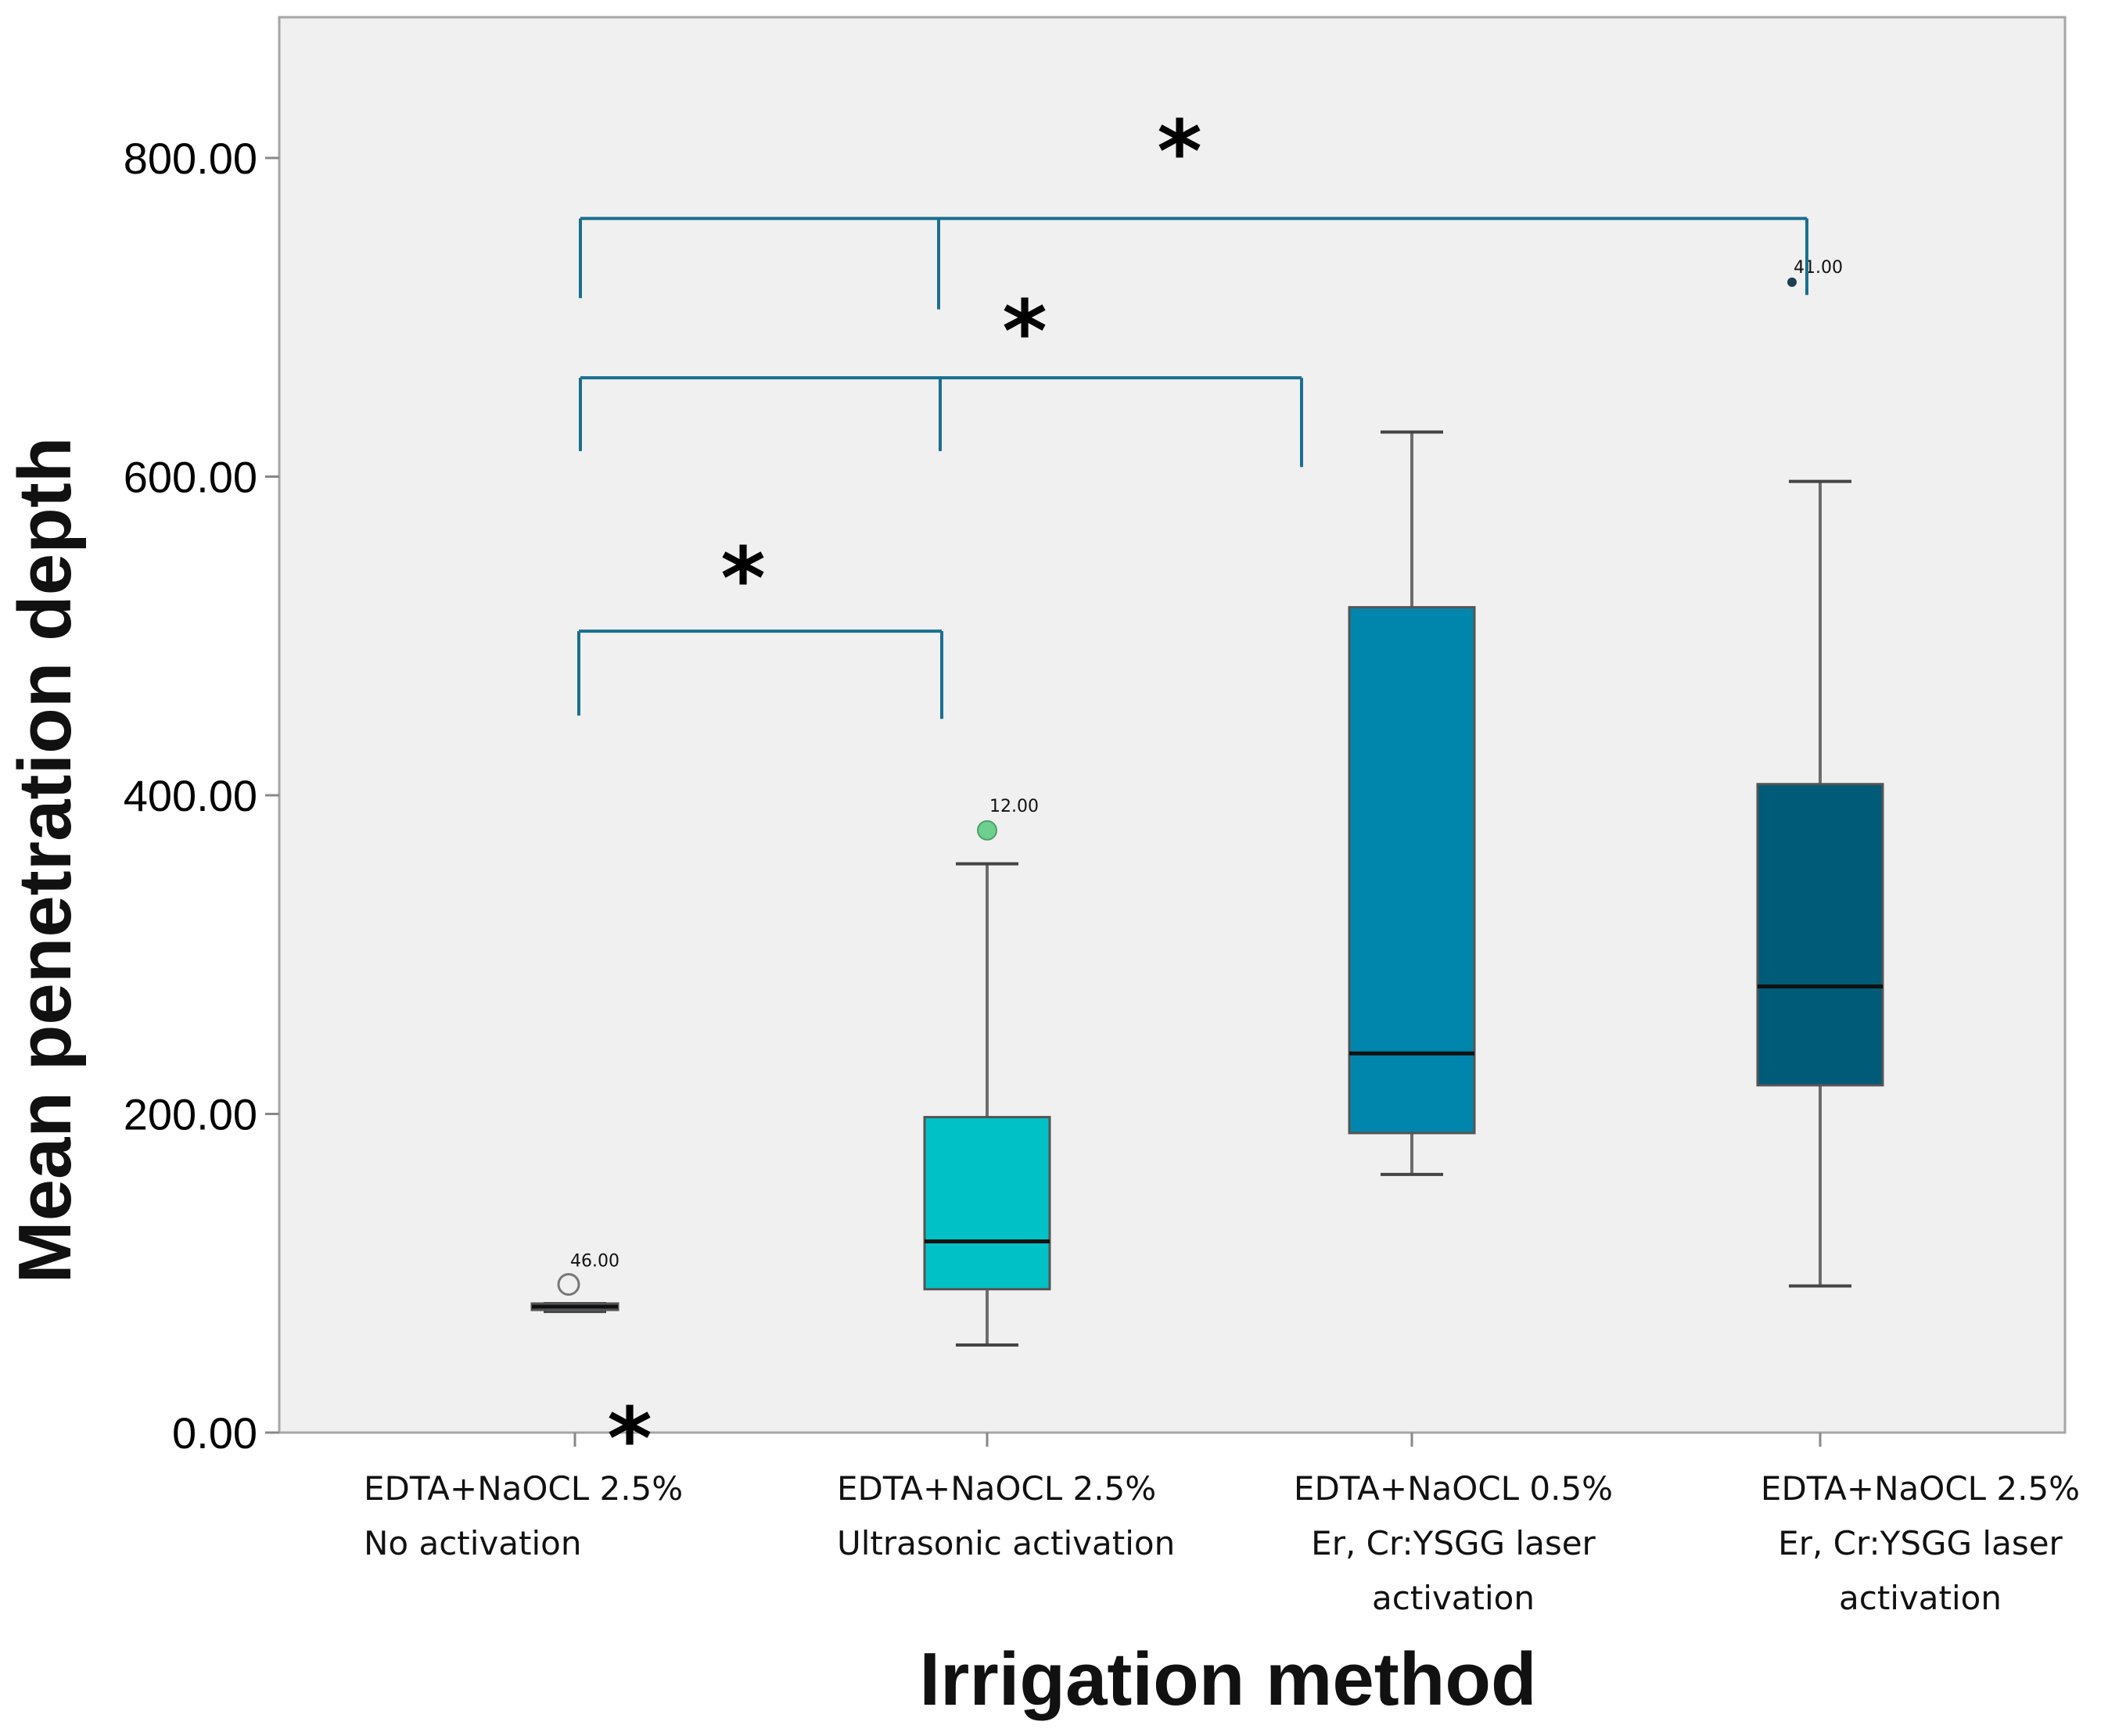 The height and width of the screenshot is (1736, 2108). What do you see at coordinates (191, 795) in the screenshot?
I see `y-tick-label: 400.00` at bounding box center [191, 795].